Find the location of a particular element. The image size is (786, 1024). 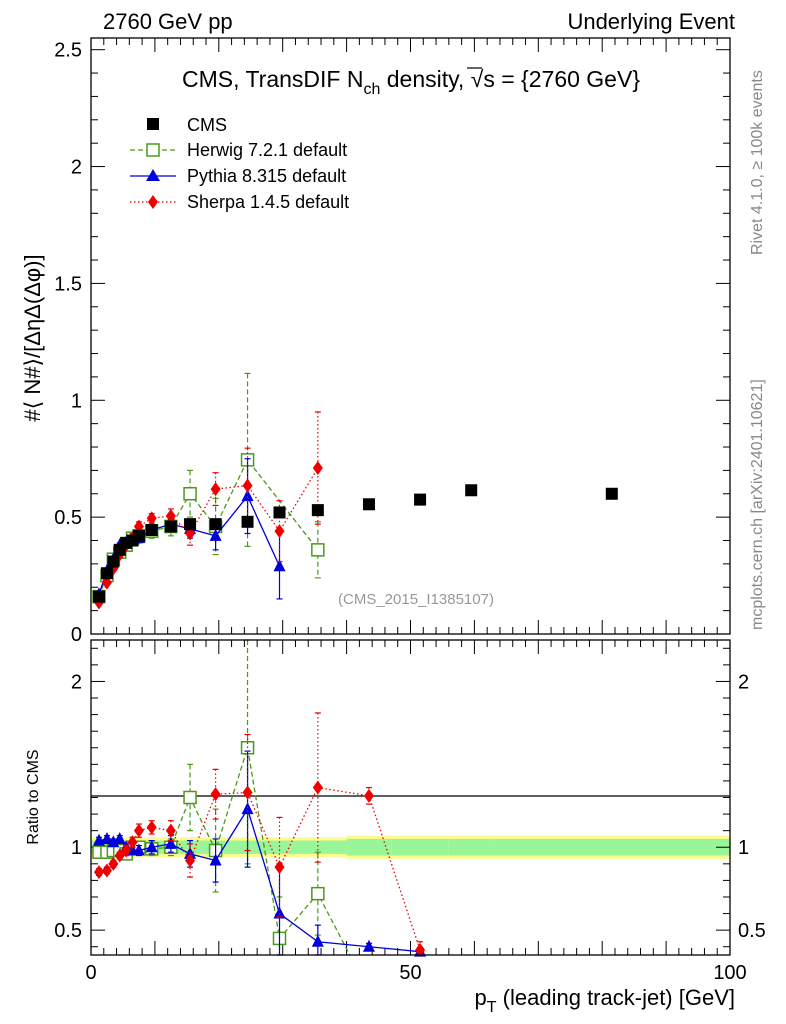

xlabel-sub: T is located at coordinates (492, 1007).